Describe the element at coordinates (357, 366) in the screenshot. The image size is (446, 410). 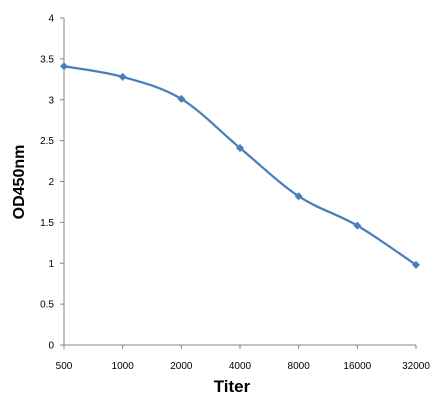
I see `x-tick-label: 16000` at that location.